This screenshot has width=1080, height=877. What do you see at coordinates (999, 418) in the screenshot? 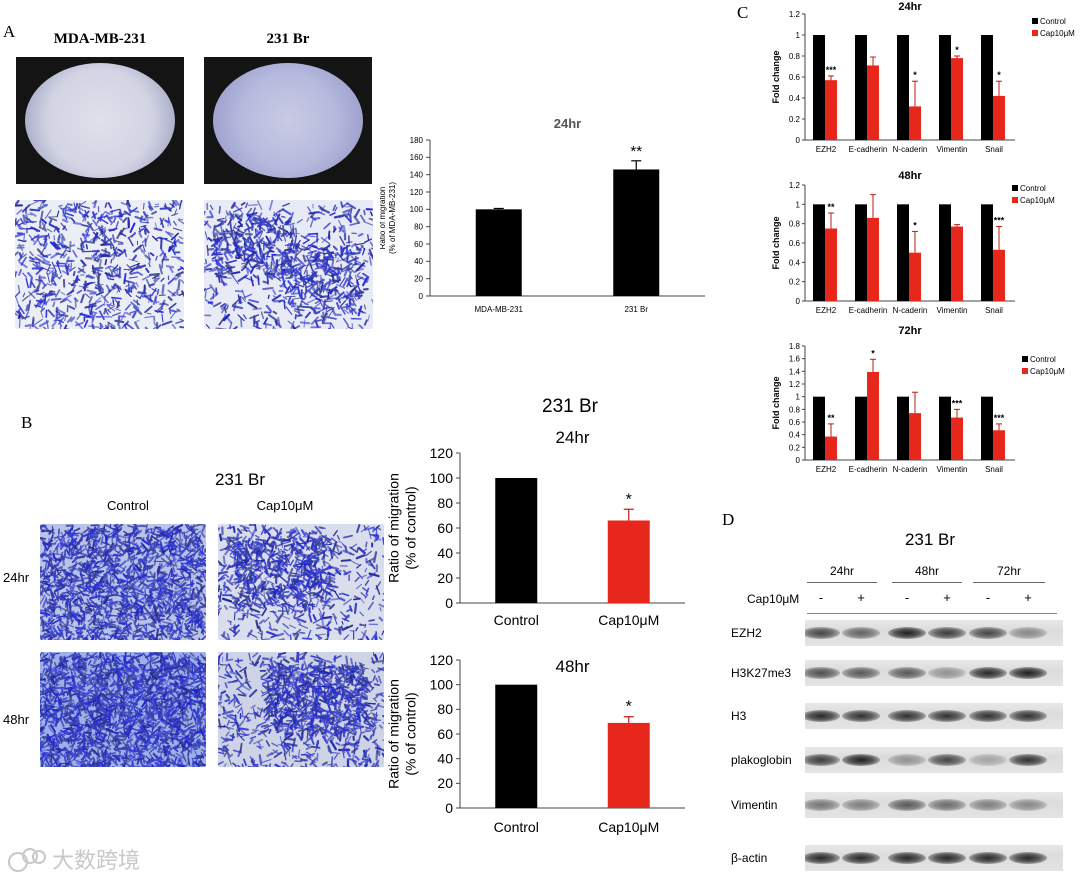
I see `chart-c72-sig-4: ***` at bounding box center [999, 418].